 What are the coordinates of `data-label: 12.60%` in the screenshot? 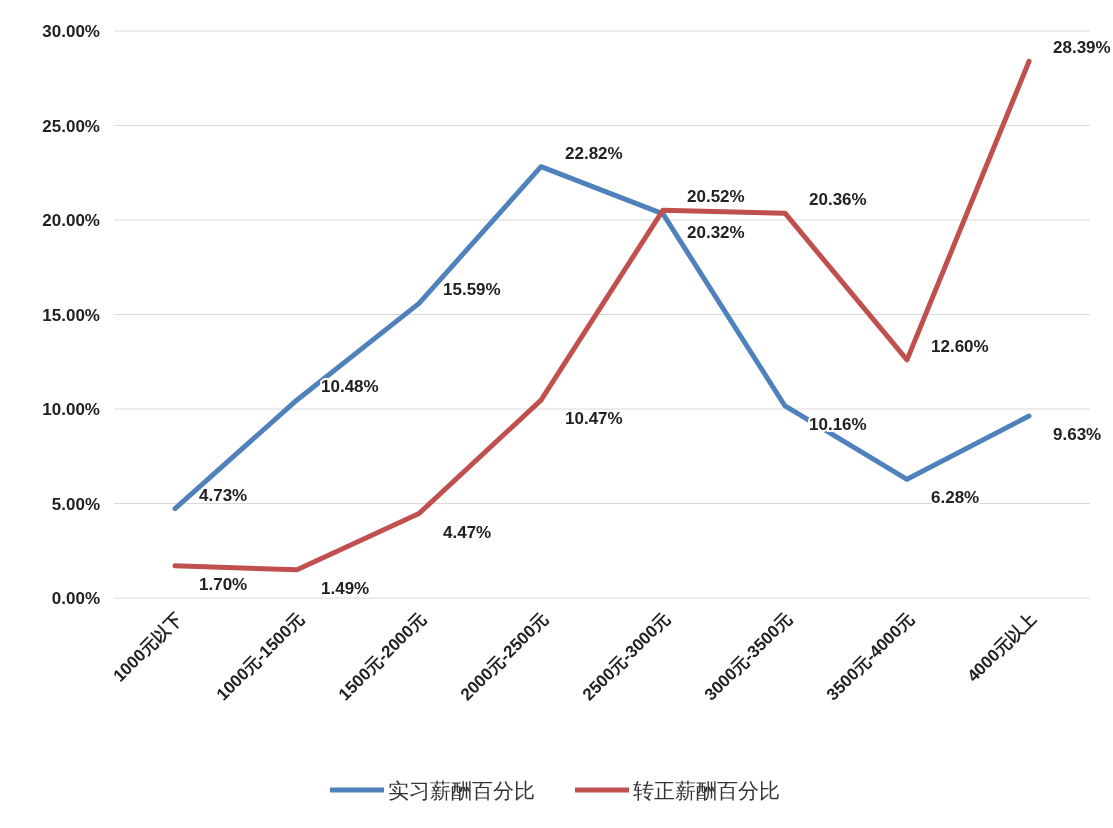 It's located at (960, 346).